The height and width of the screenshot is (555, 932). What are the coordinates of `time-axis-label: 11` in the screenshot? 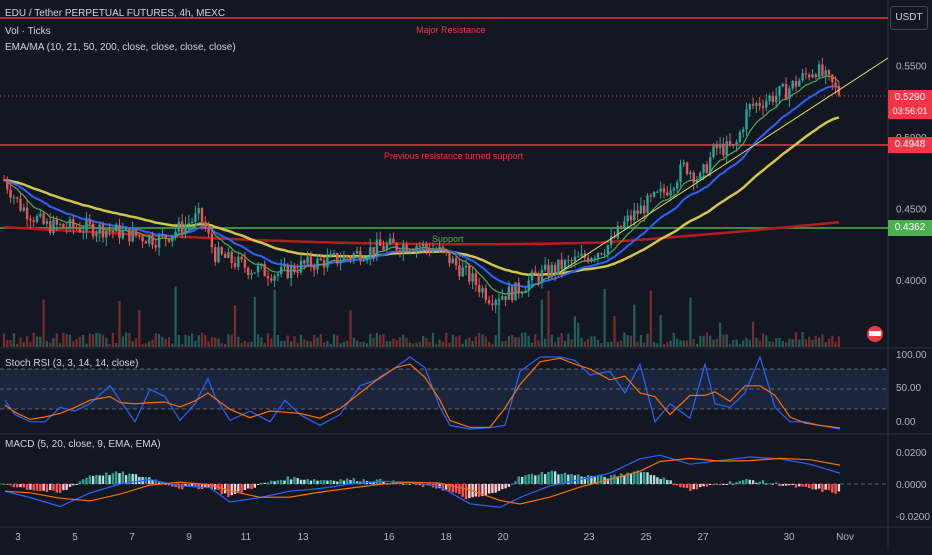 It's located at (246, 537).